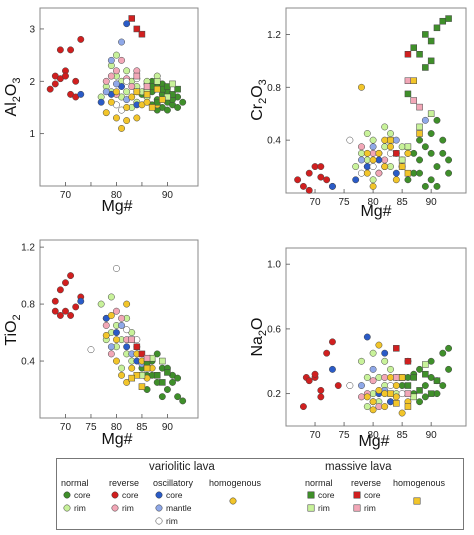  Describe the element at coordinates (75, 483) in the screenshot. I see `legend-normal-heading: normal` at that location.